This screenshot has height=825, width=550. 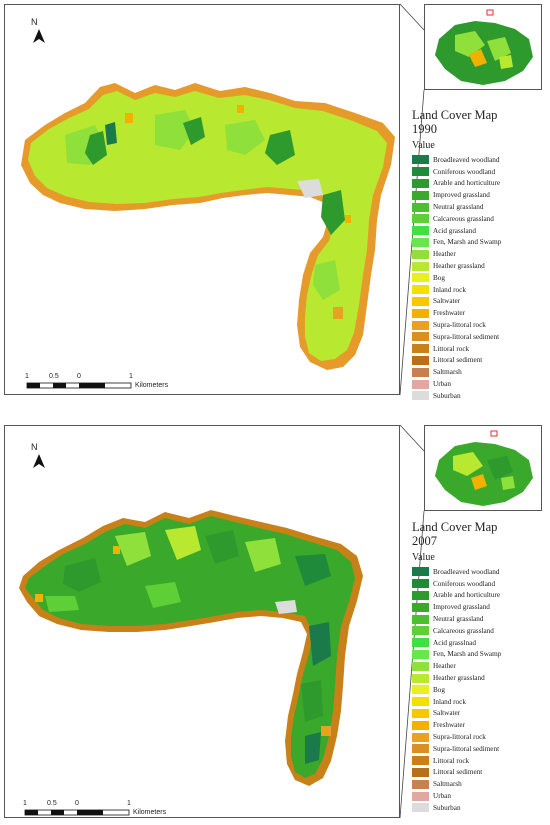 I want to click on legend-label: Saltmarsh, so click(x=447, y=784).